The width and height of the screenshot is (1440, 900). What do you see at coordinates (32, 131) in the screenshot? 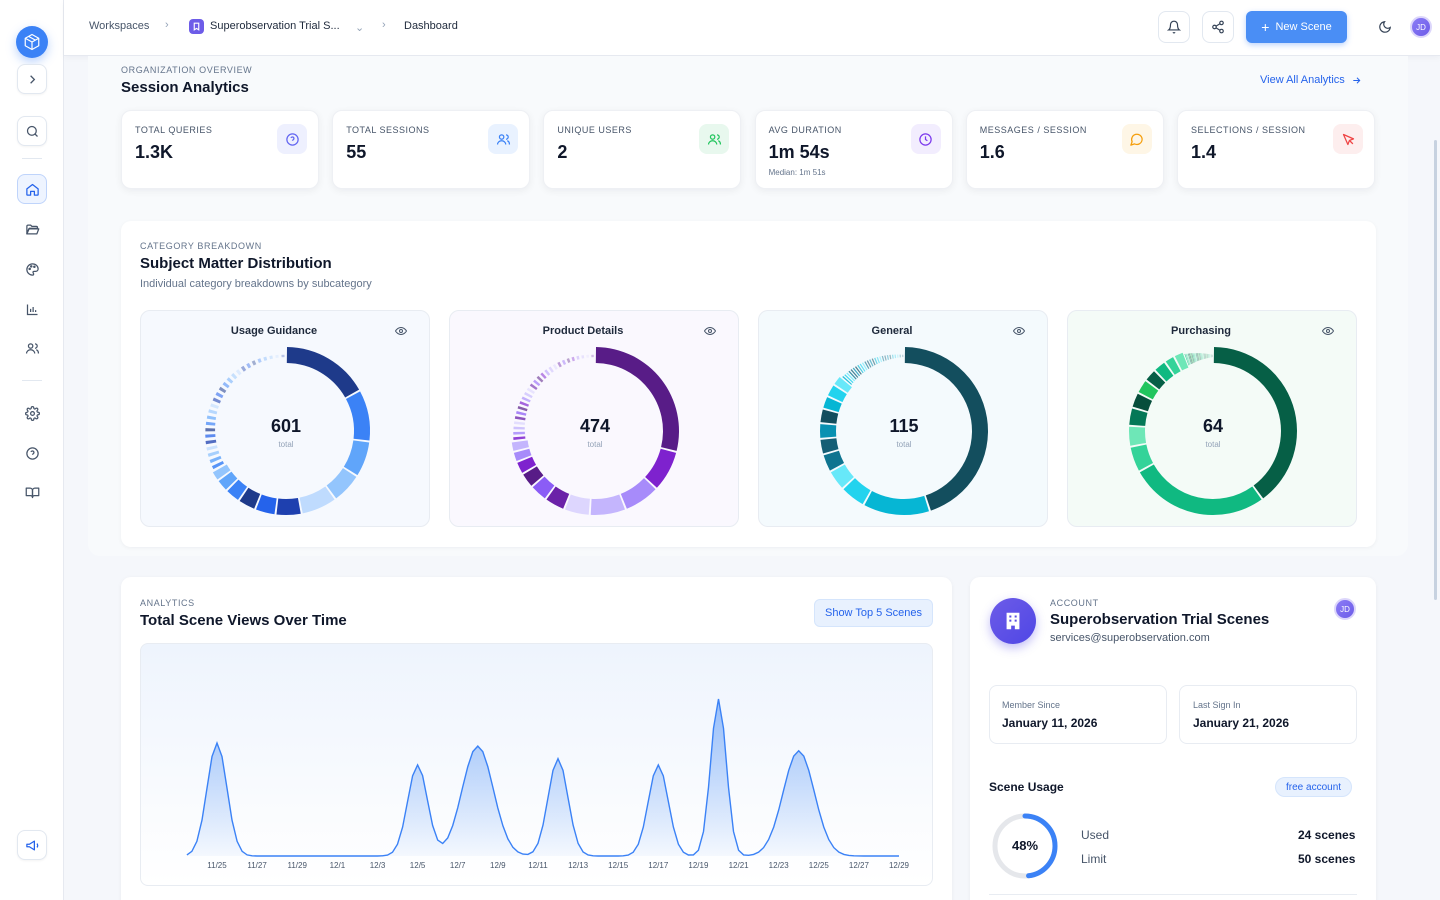
I see `search-button` at bounding box center [32, 131].